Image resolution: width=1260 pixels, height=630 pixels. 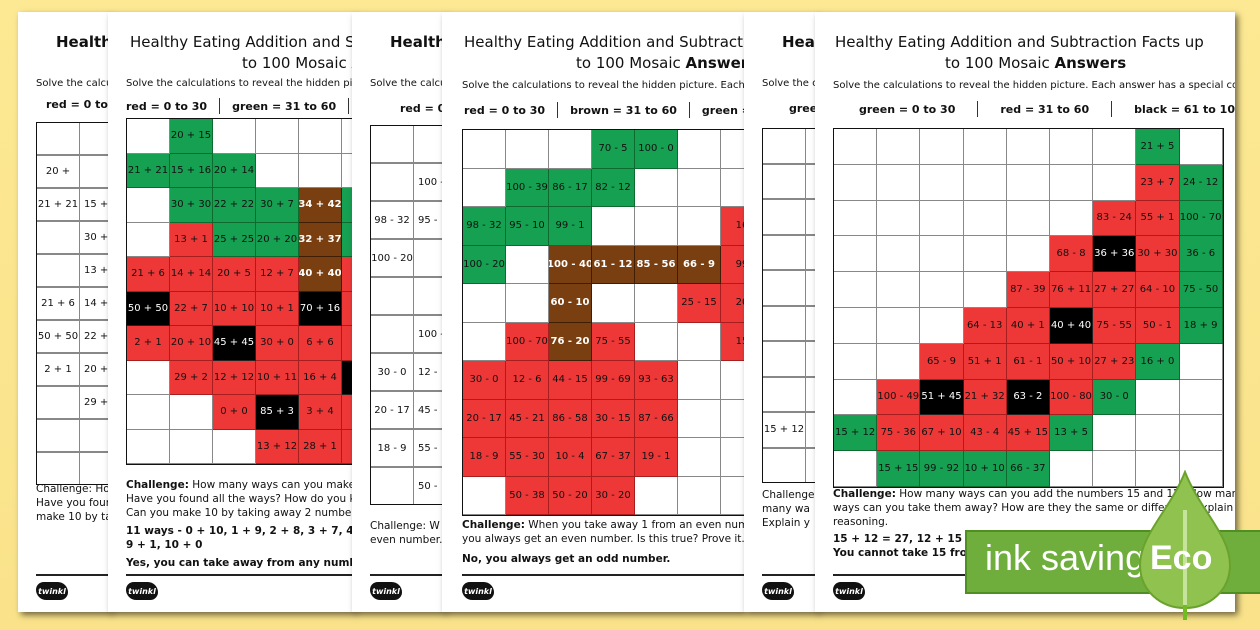 I want to click on mosaic-cell: 50 - 38, so click(x=527, y=495).